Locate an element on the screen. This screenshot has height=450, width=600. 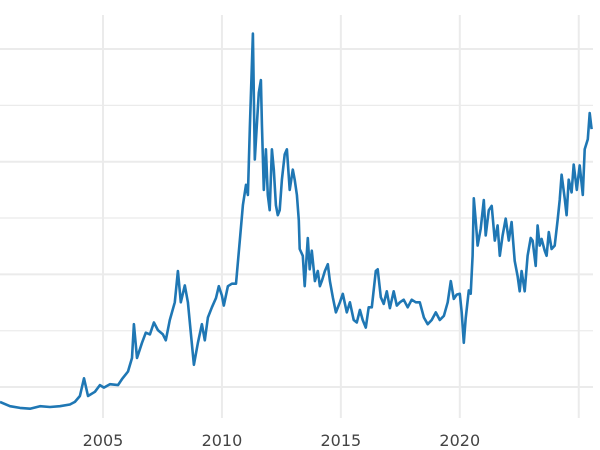
x-tick-label: 2005 is located at coordinates (103, 440).